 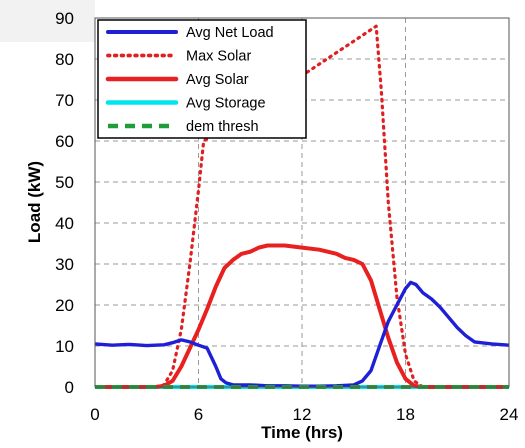 I want to click on top-left-panel, so click(x=47, y=21).